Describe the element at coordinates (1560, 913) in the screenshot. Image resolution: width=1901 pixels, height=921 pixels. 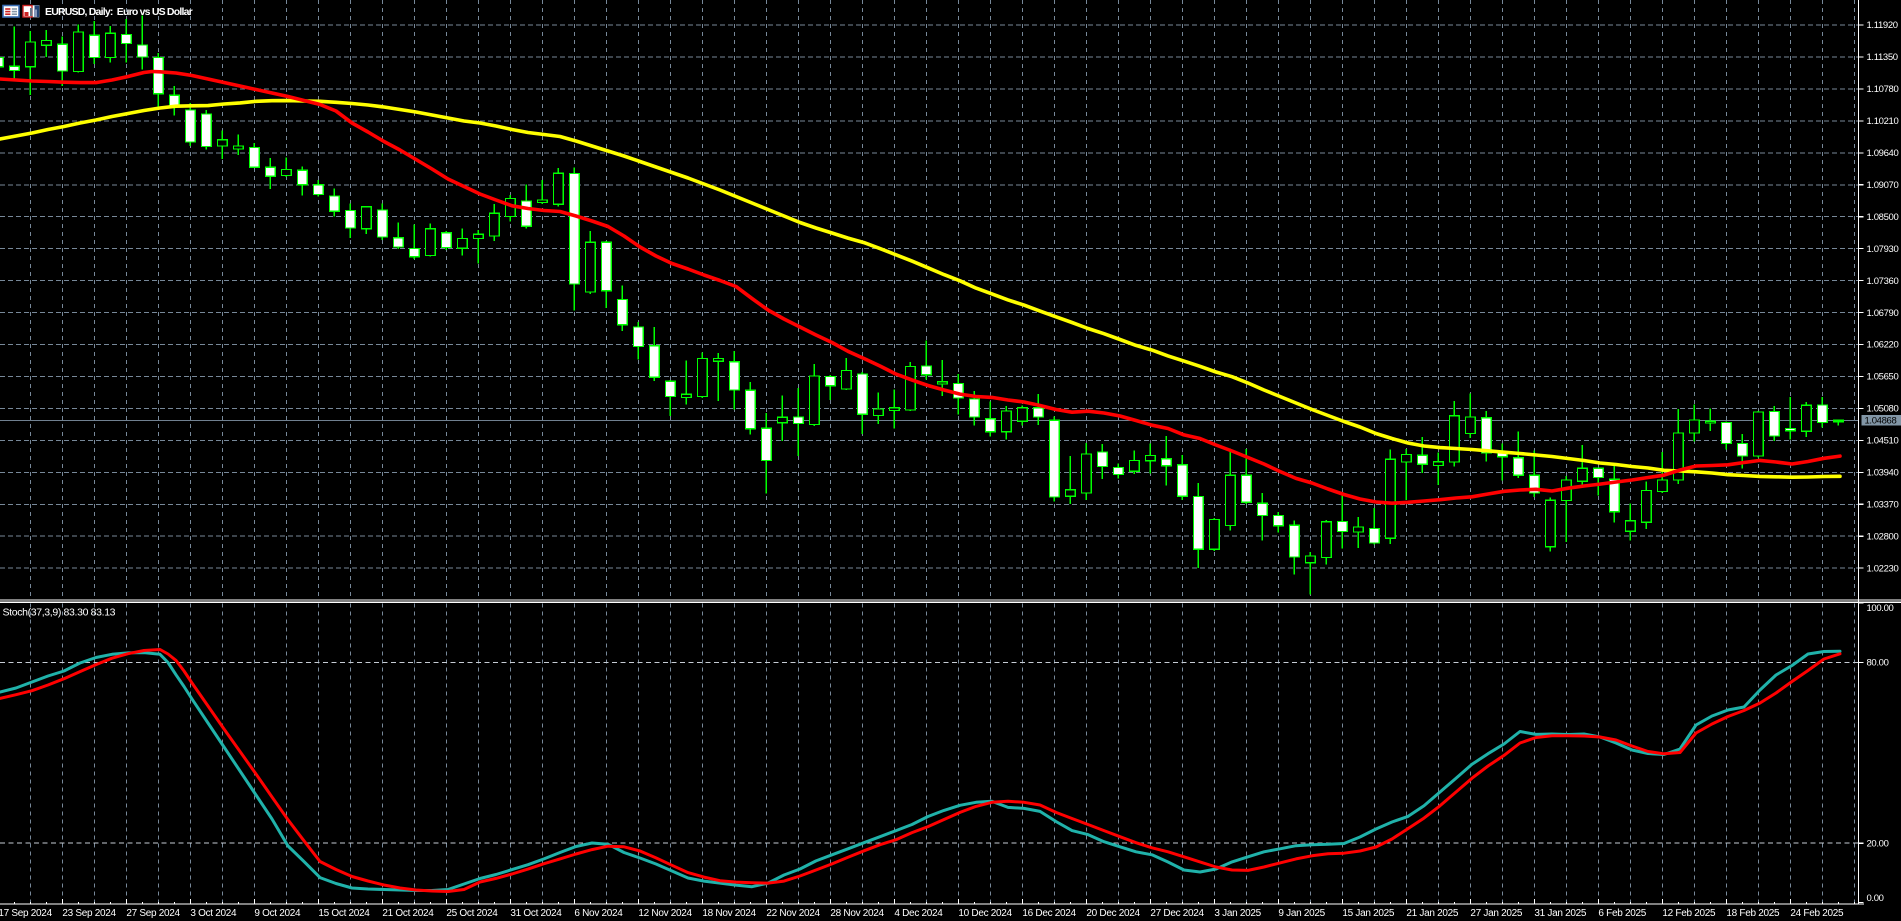
I see `svg-text: 31 Jan 2025` at that location.